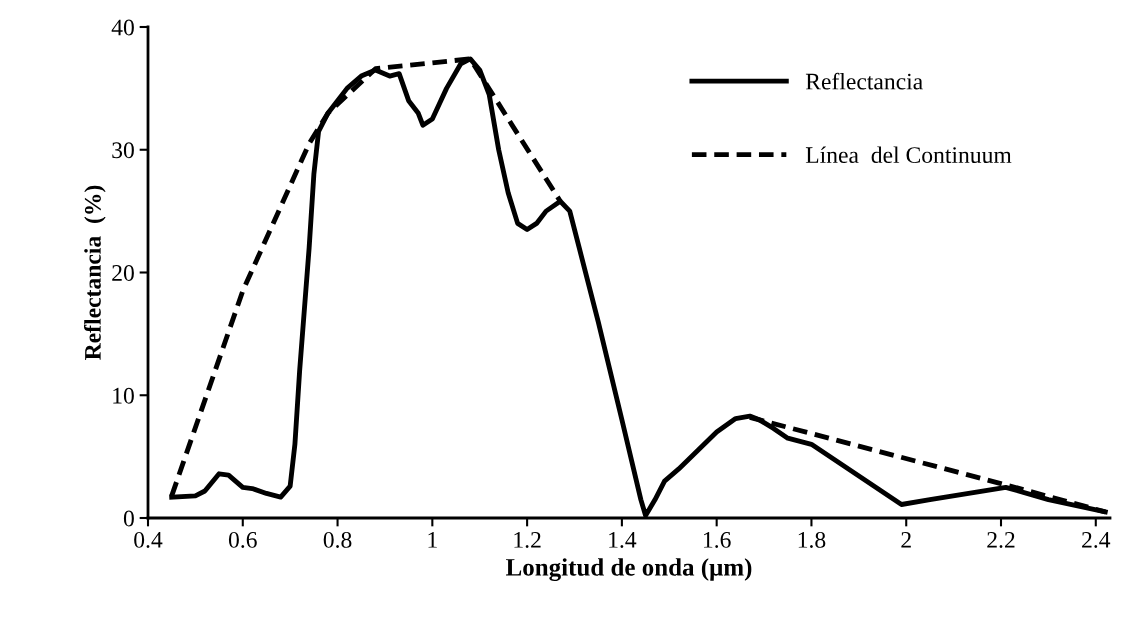 Image resolution: width=1132 pixels, height=631 pixels. I want to click on x-tick-label: 1.8, so click(812, 539).